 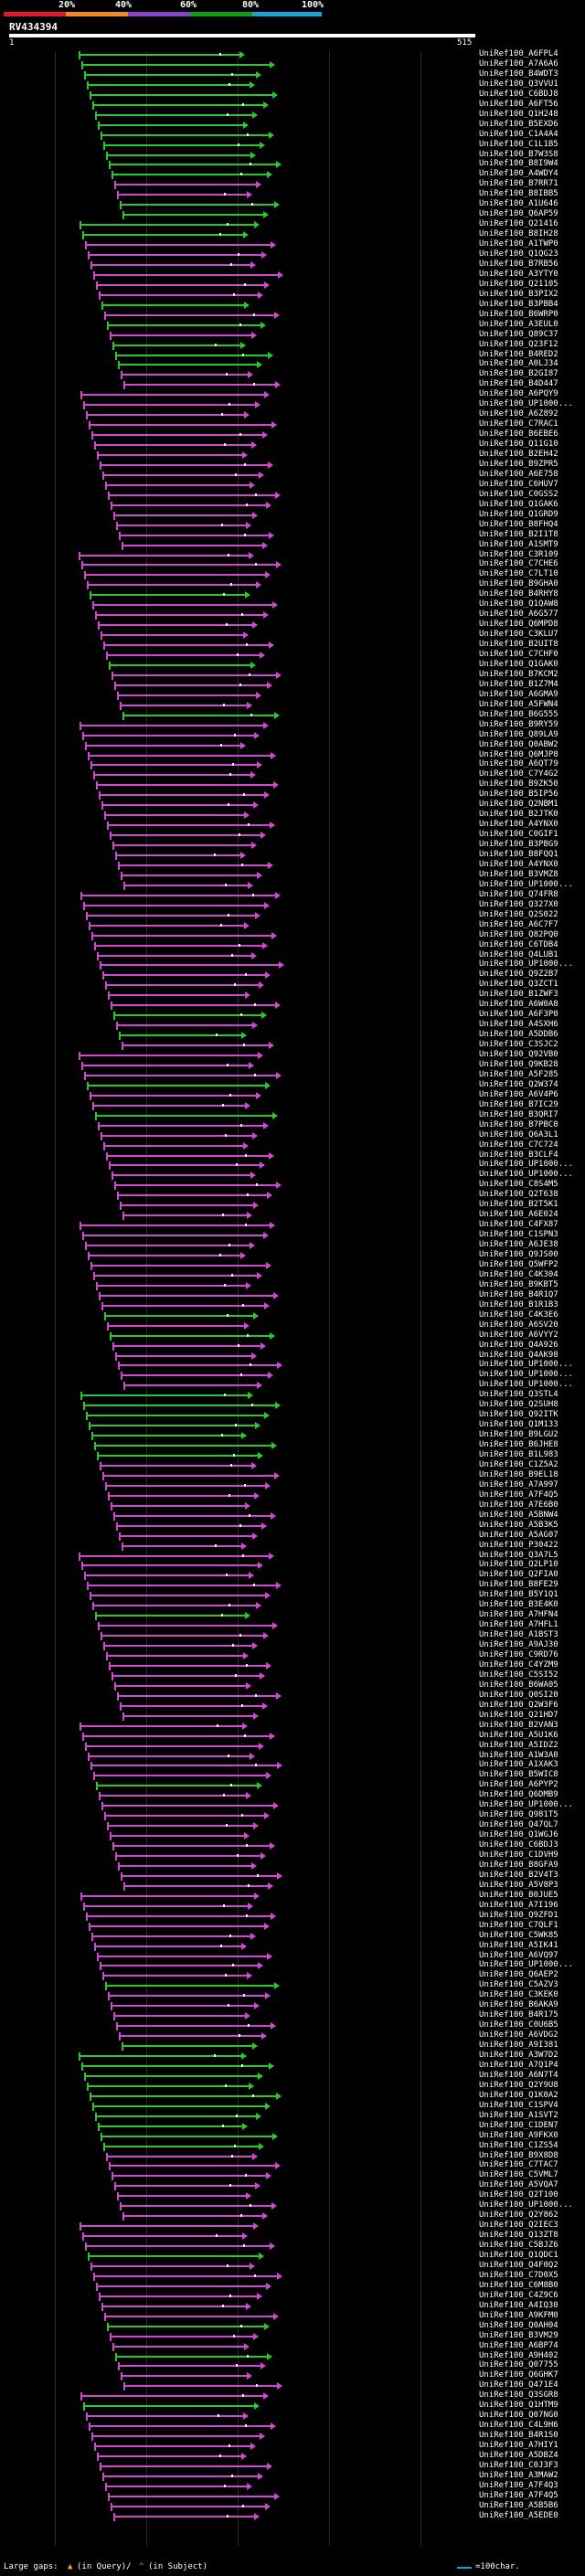 I want to click on hit-row: UniRef100_C6BDJ8, so click(x=293, y=94).